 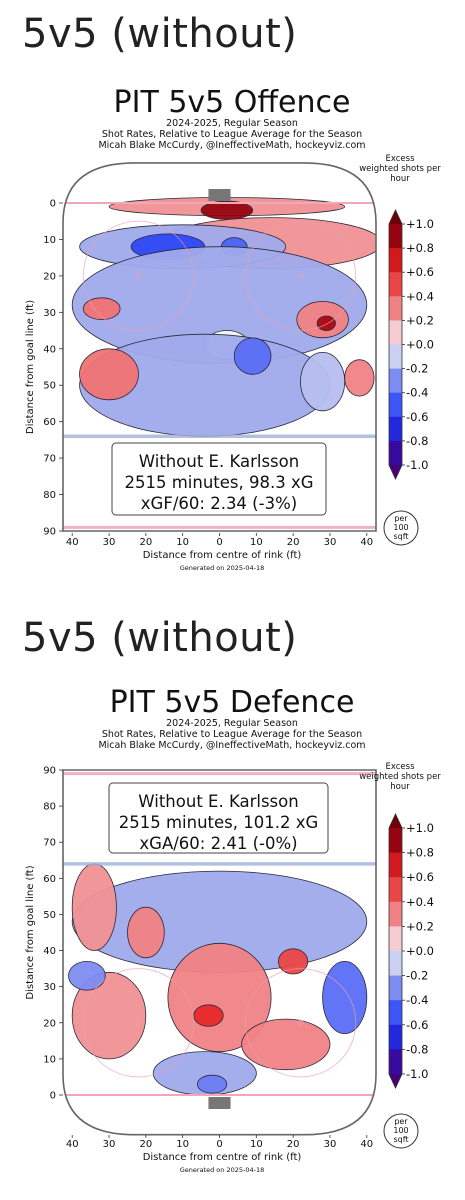 What do you see at coordinates (232, 123) in the screenshot?
I see `chart-subtitle: 2024-2025, Regular Season` at bounding box center [232, 123].